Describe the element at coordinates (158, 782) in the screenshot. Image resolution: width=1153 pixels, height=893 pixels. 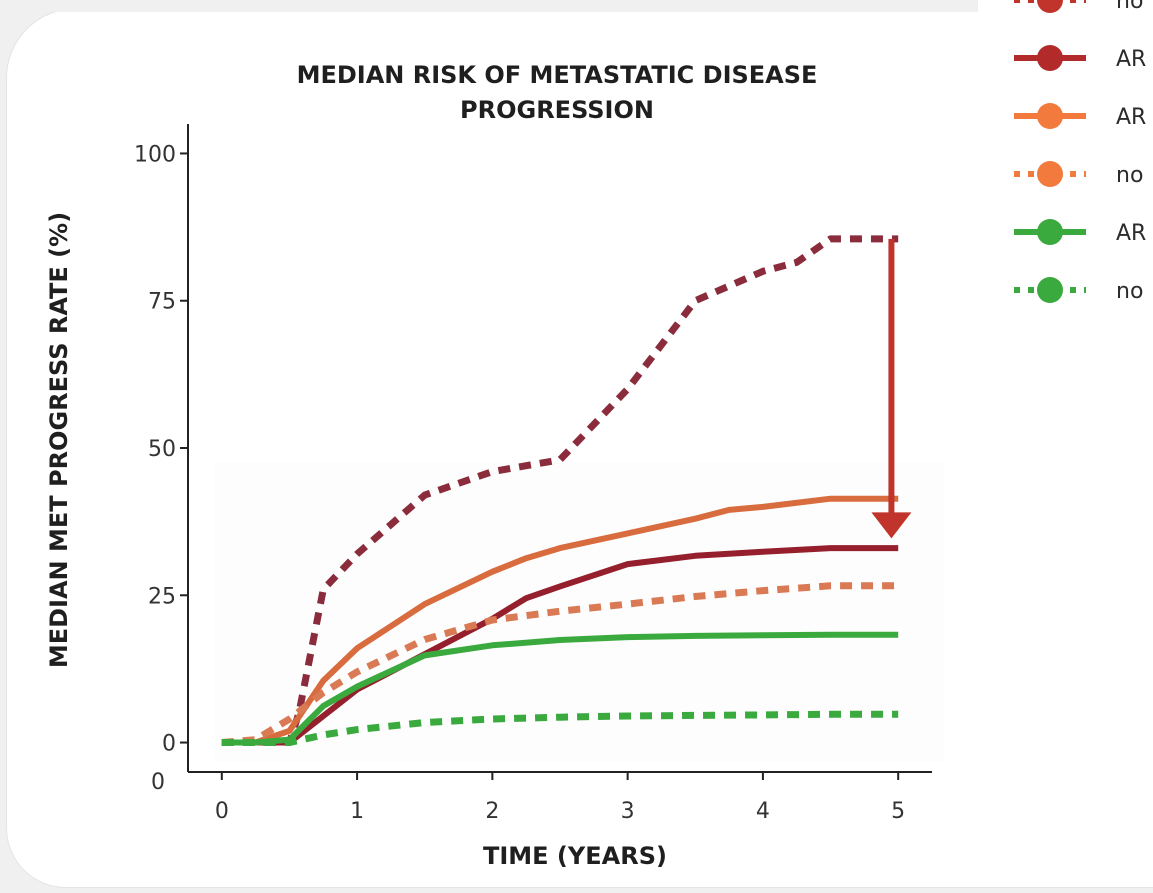
I see `y-origin-label: 0` at that location.